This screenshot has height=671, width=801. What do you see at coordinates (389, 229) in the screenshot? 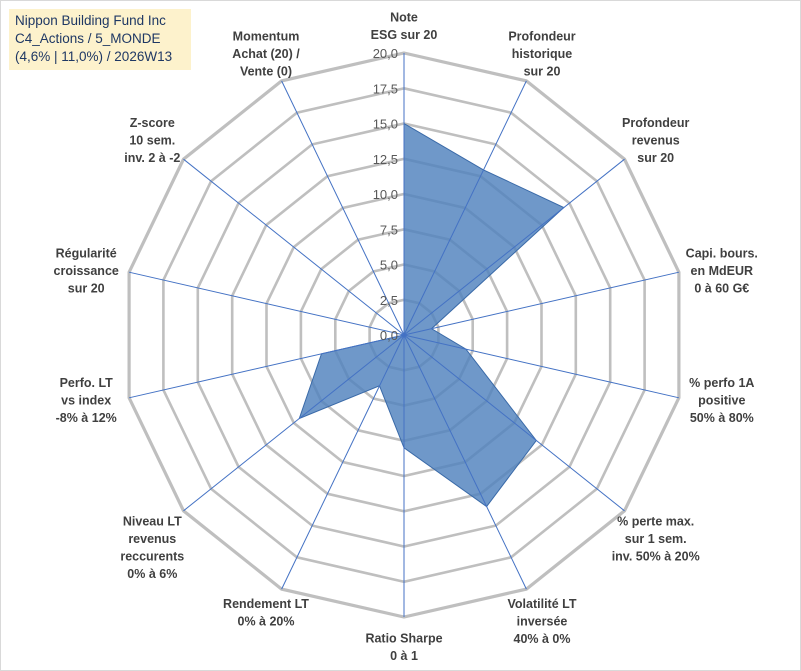
I see `tick-label-3: 7,5` at bounding box center [389, 229].